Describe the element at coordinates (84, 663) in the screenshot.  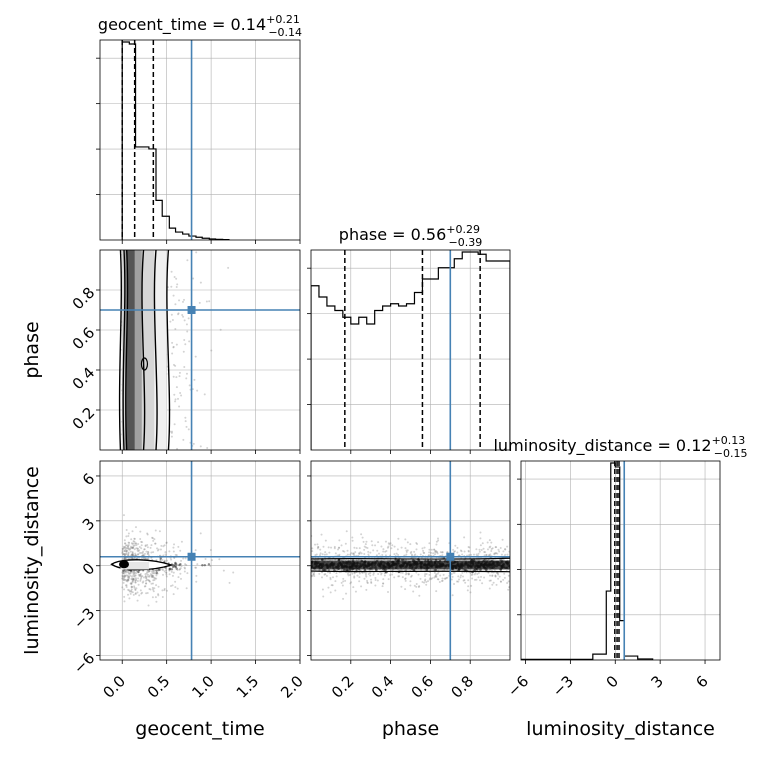
I see `y-tick-label: −6` at that location.